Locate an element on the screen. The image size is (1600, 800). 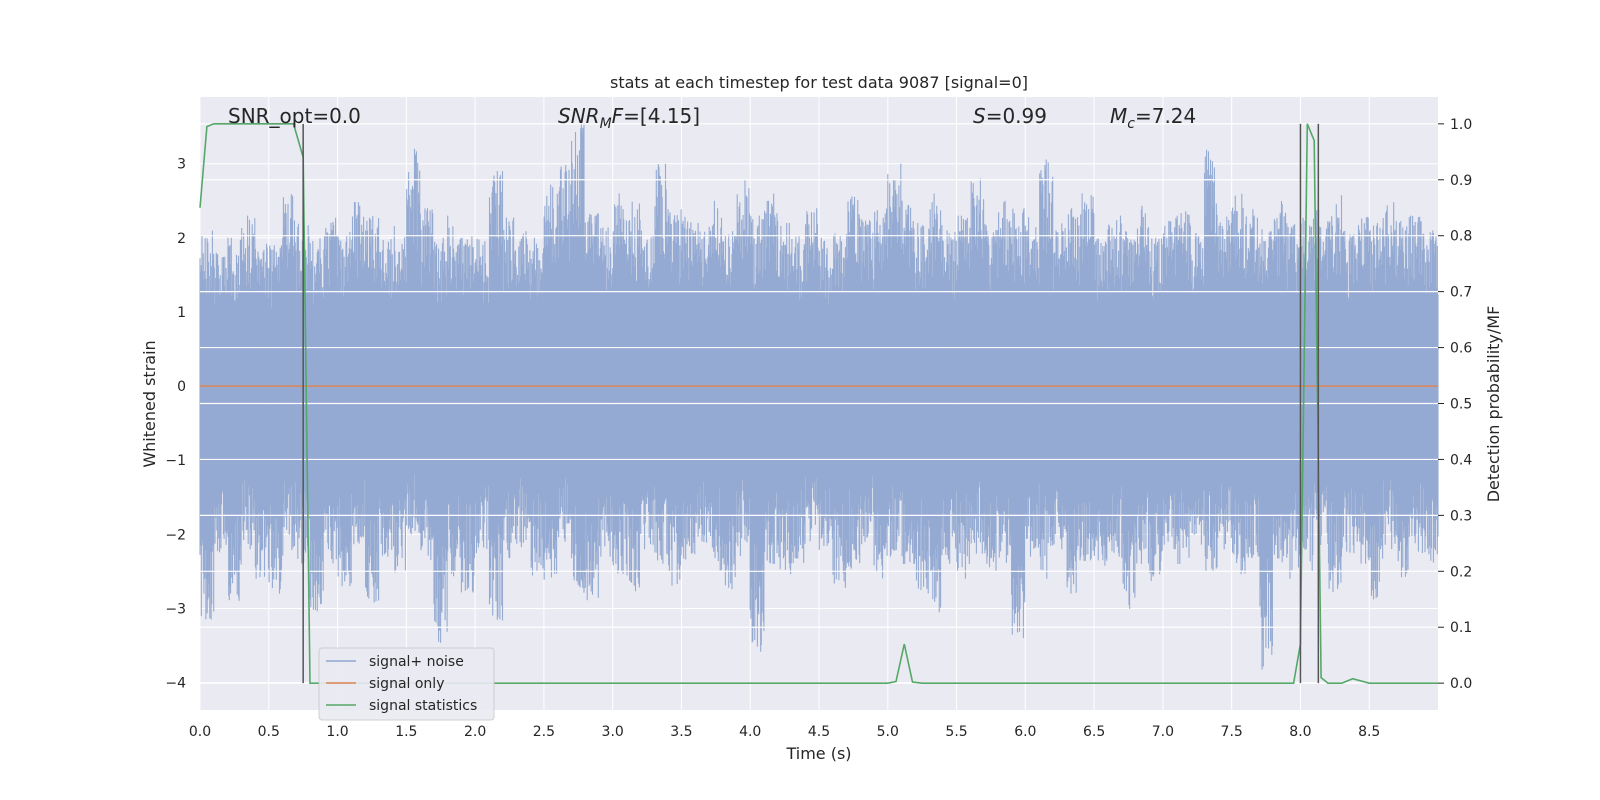
s-annotation: S=0.99 is located at coordinates (1010, 116).